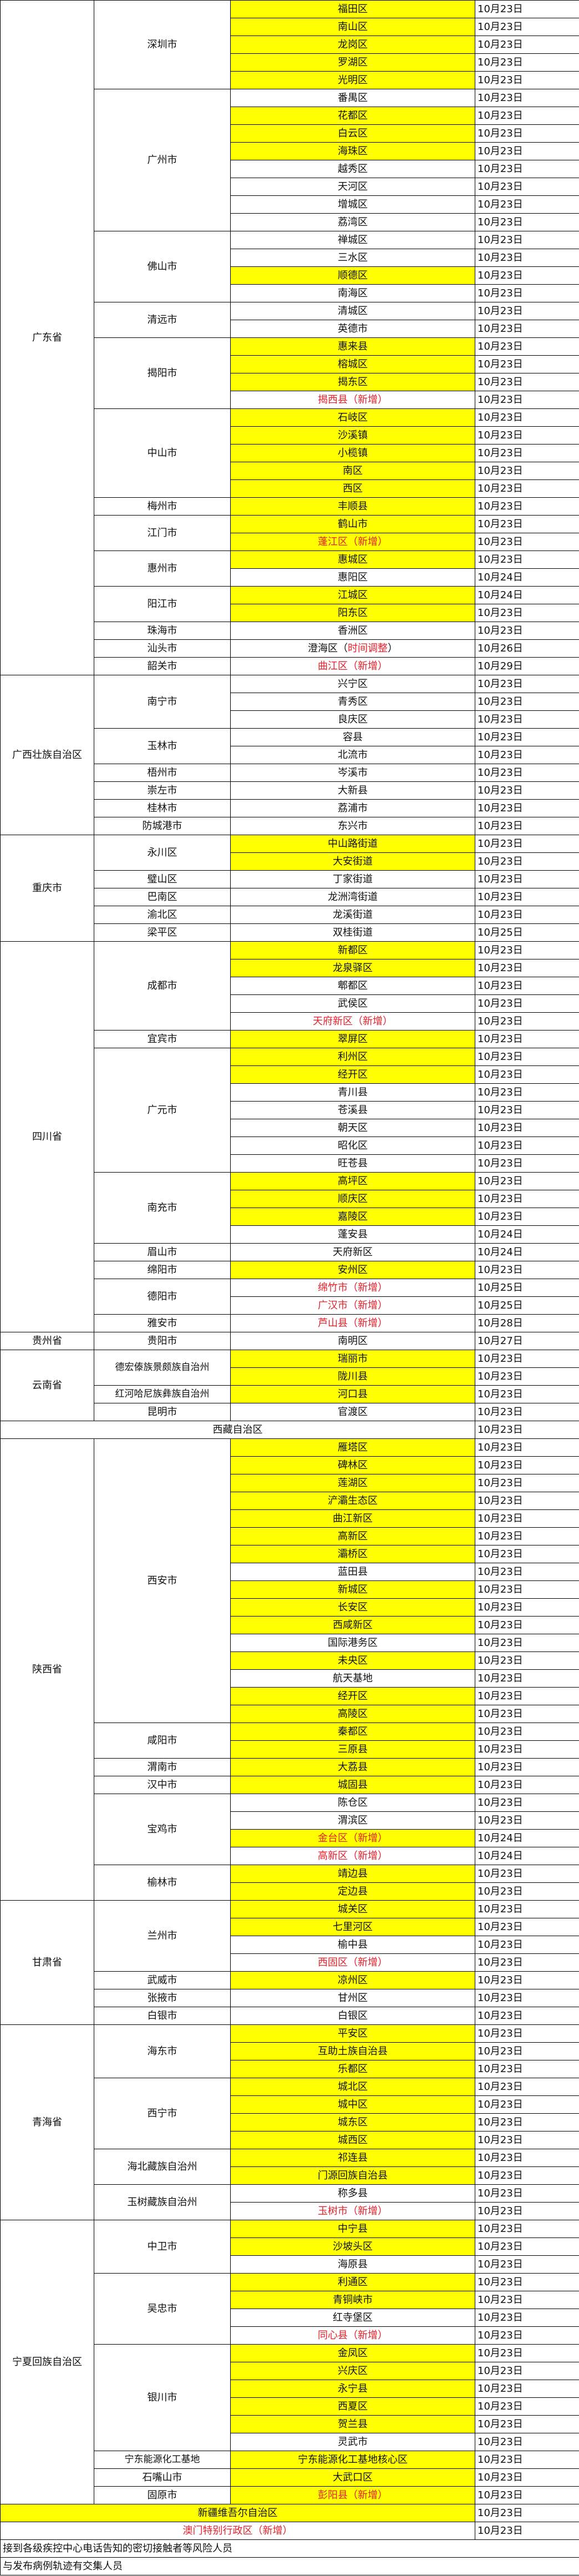 Image resolution: width=579 pixels, height=2576 pixels. I want to click on table-row: 天府新区（新增） 10月23日, so click(290, 1021).